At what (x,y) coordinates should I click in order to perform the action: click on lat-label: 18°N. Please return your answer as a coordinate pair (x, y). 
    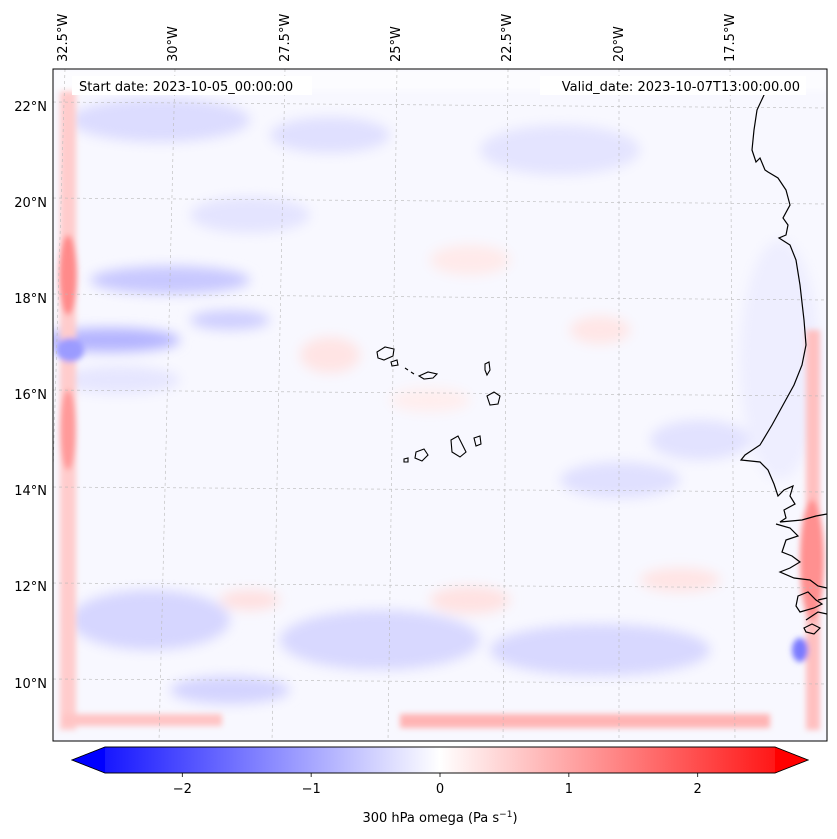
    Looking at the image, I should click on (30, 299).